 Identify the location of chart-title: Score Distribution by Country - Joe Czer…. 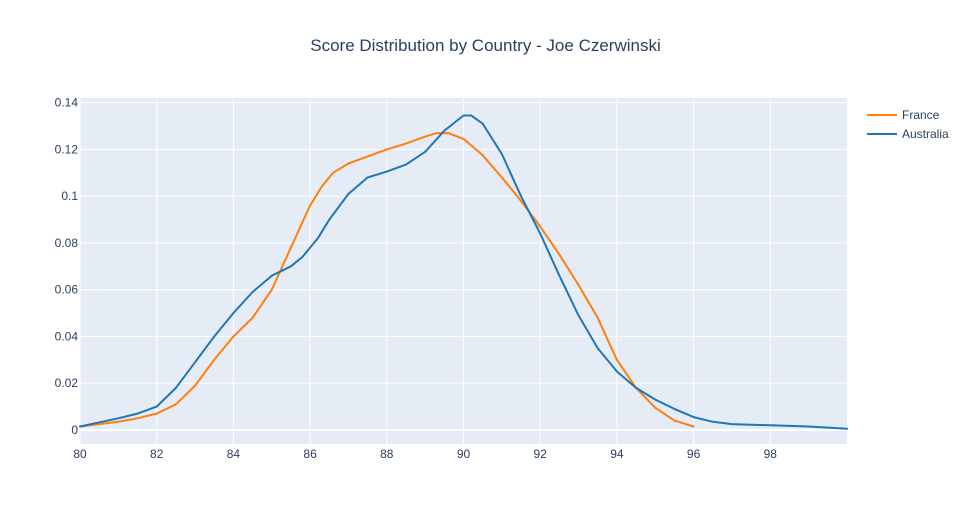
(485, 45).